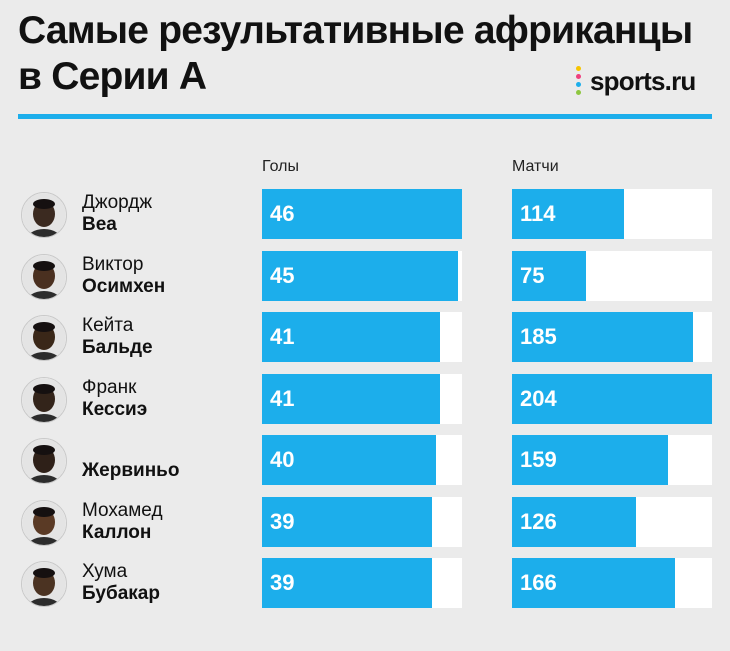 Image resolution: width=730 pixels, height=651 pixels. What do you see at coordinates (538, 459) in the screenshot?
I see `matches-value-label: 159` at bounding box center [538, 459].